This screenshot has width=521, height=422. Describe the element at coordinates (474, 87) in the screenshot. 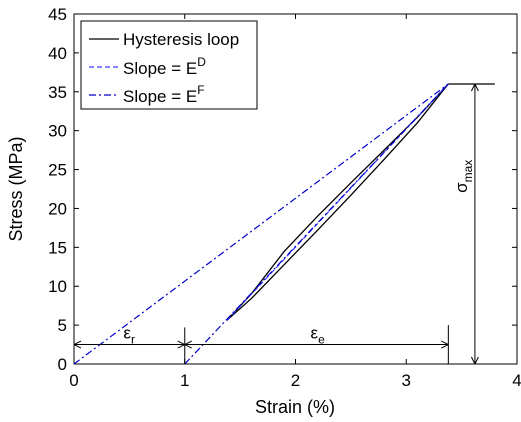

I see `sigma-max-arrow-top` at that location.